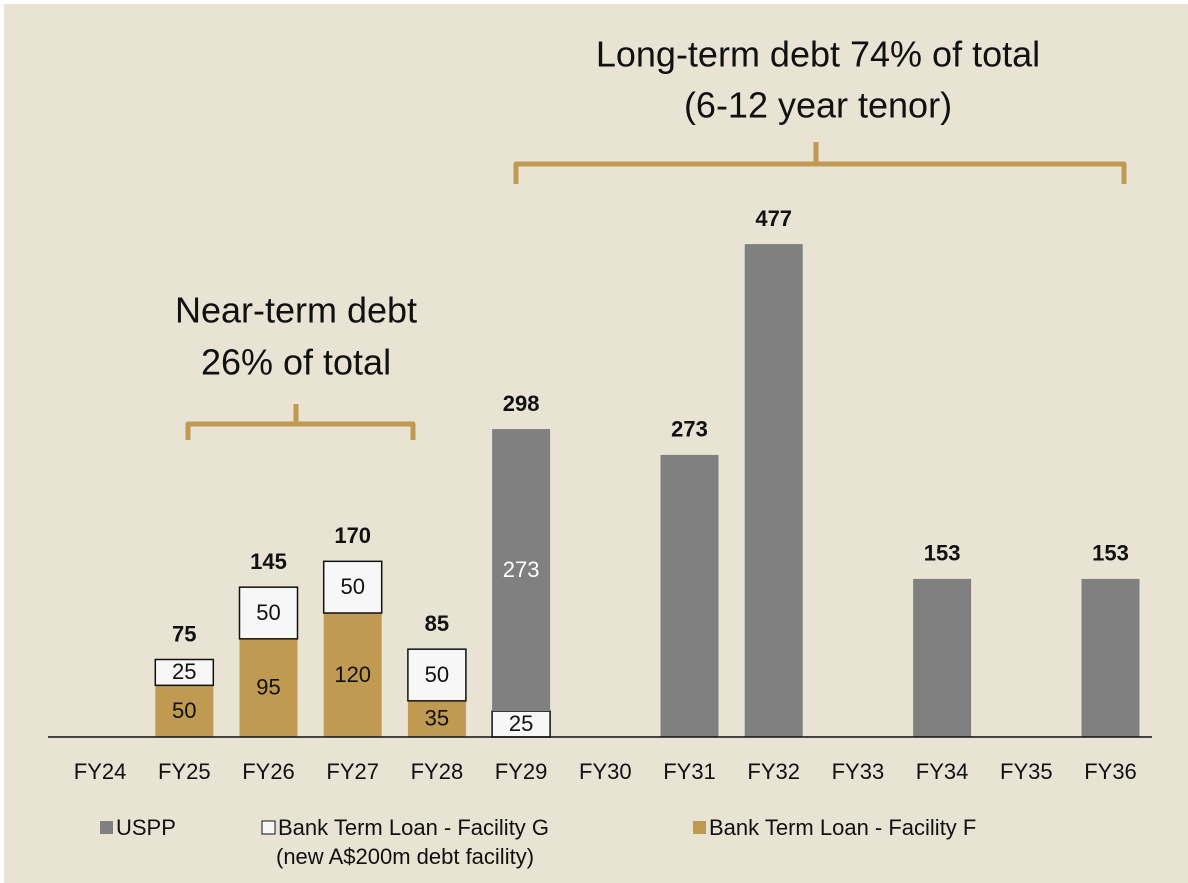 This screenshot has width=1188, height=883. What do you see at coordinates (146, 827) in the screenshot?
I see `legend-label: USPP` at bounding box center [146, 827].